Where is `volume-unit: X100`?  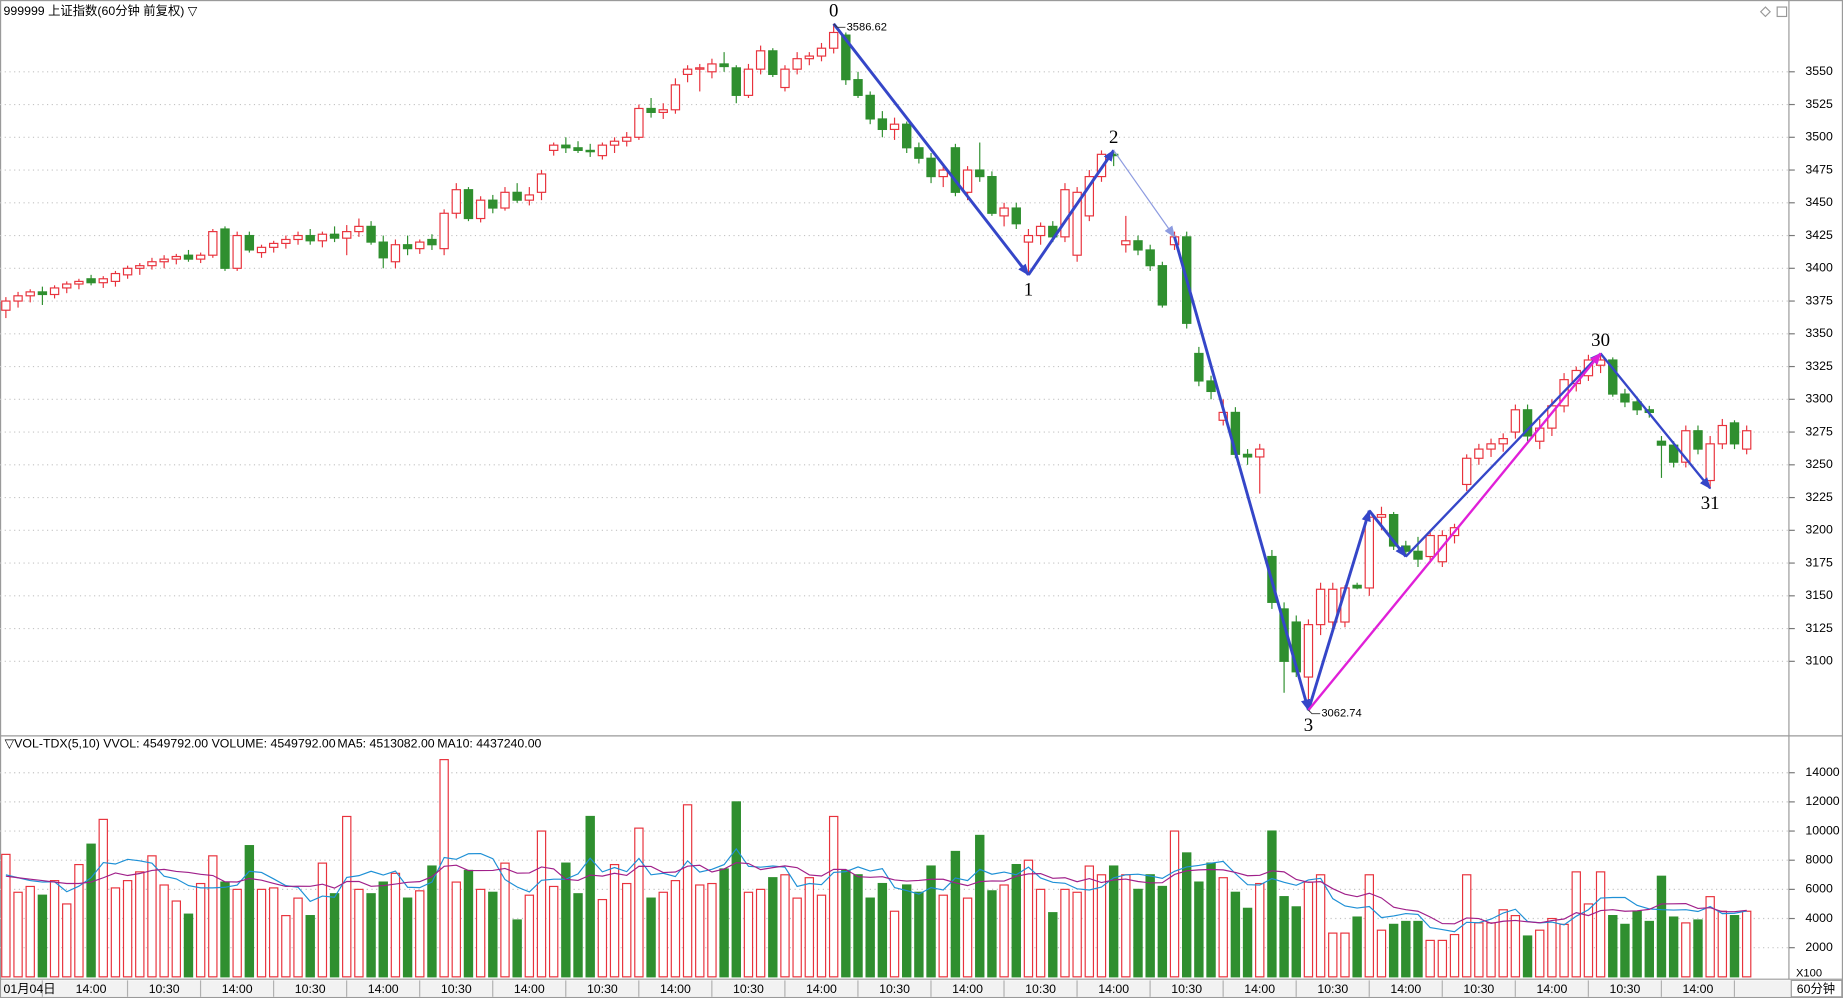 volume-unit: X100 is located at coordinates (1809, 973).